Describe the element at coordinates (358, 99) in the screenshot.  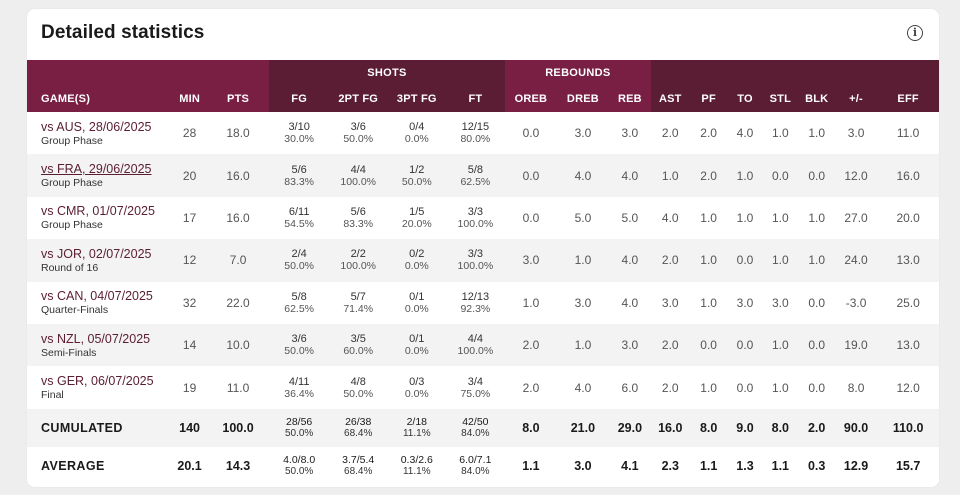
I see `col-header-2pt-fg: 2PT FG` at that location.